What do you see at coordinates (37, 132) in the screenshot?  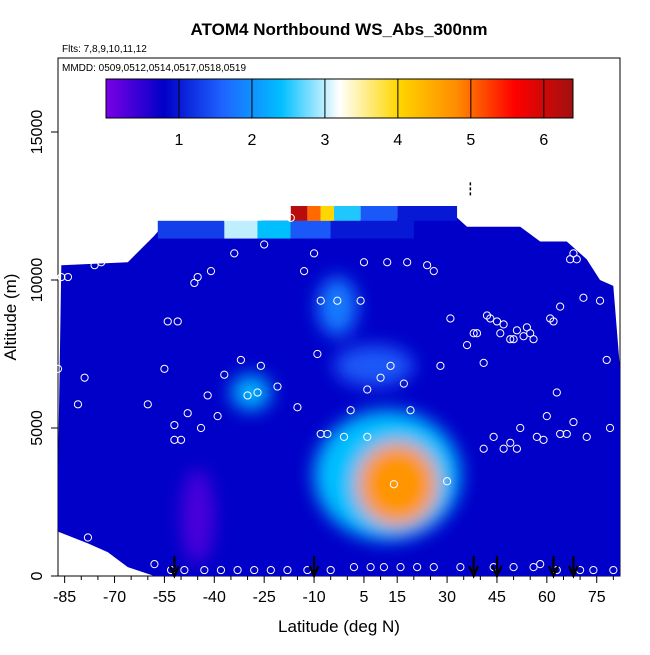 I see `y-tick-label: 15000` at bounding box center [37, 132].